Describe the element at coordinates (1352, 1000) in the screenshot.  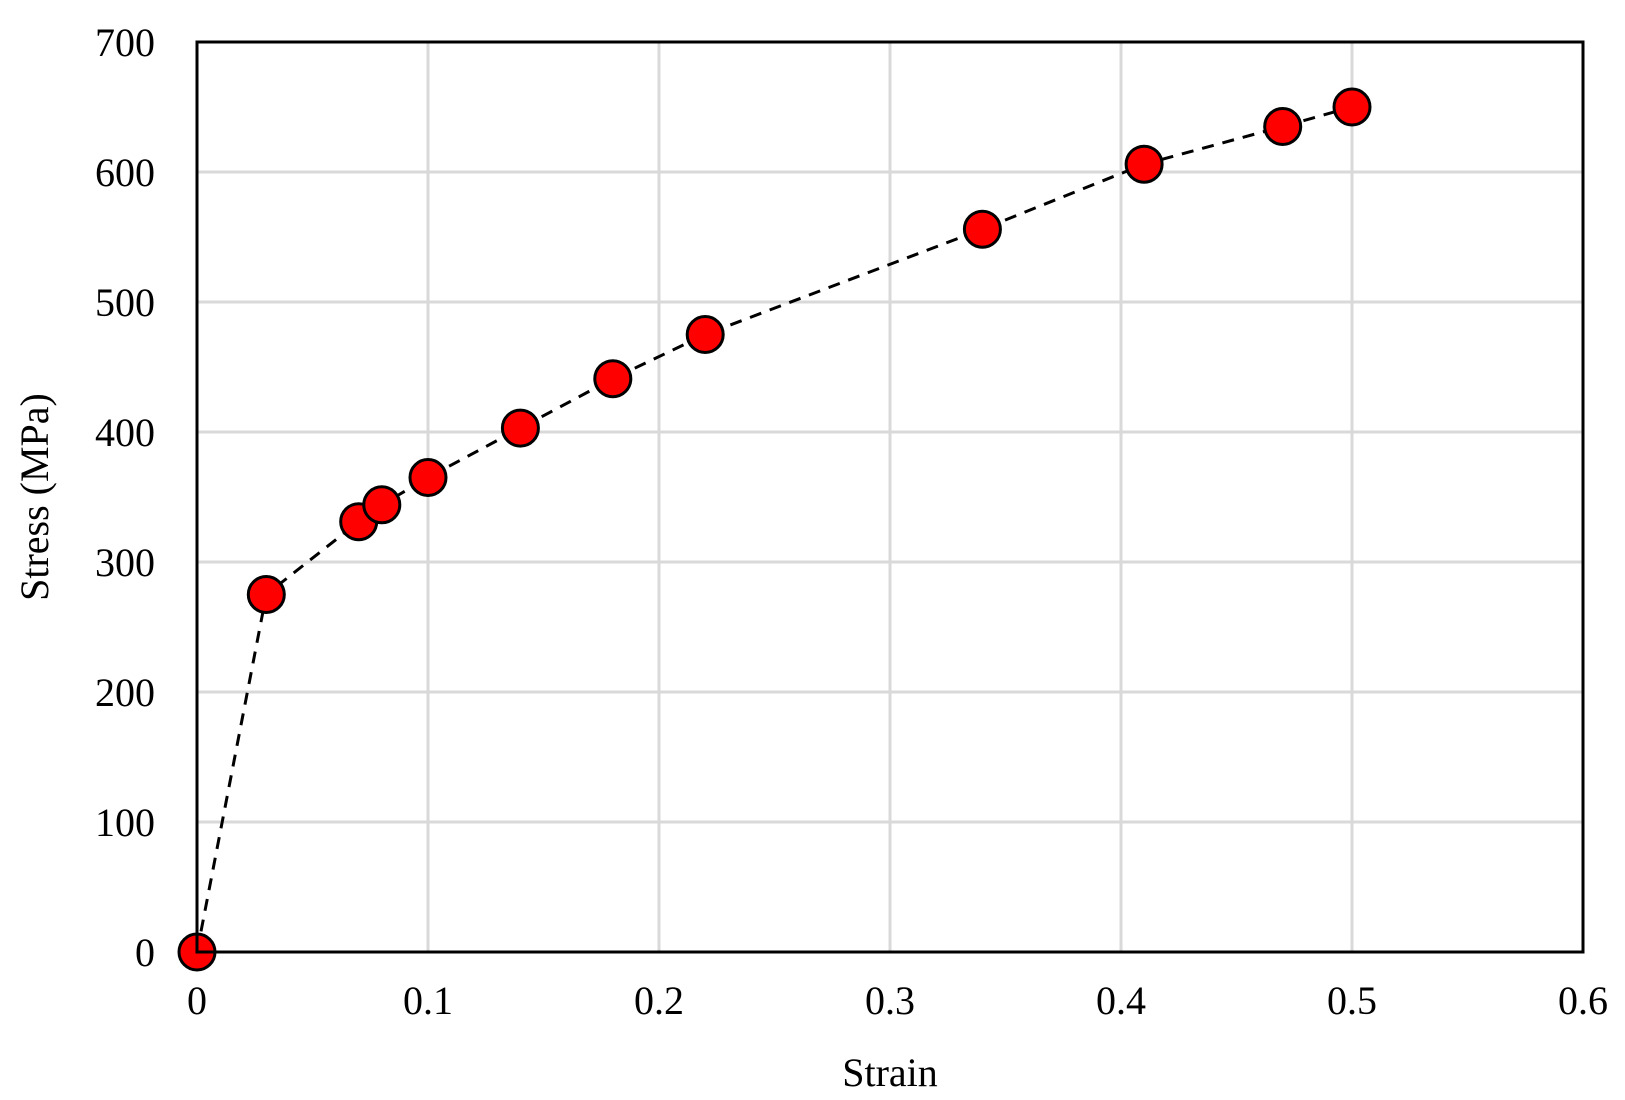
I see `x-tick-label: 0.5` at that location.